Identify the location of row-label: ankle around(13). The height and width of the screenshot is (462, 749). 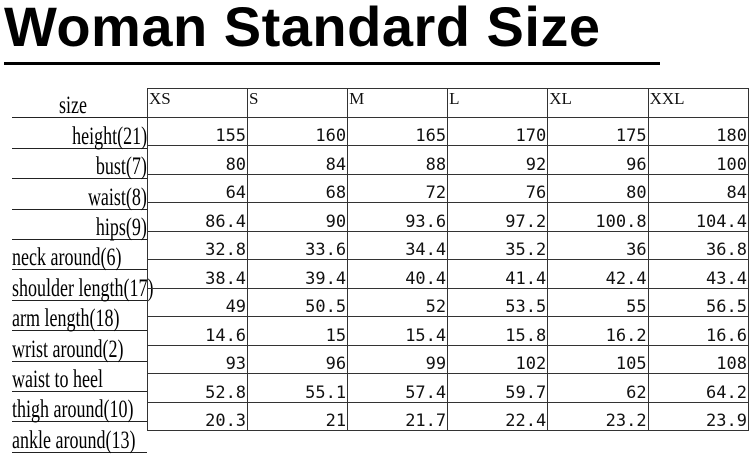
(79, 438).